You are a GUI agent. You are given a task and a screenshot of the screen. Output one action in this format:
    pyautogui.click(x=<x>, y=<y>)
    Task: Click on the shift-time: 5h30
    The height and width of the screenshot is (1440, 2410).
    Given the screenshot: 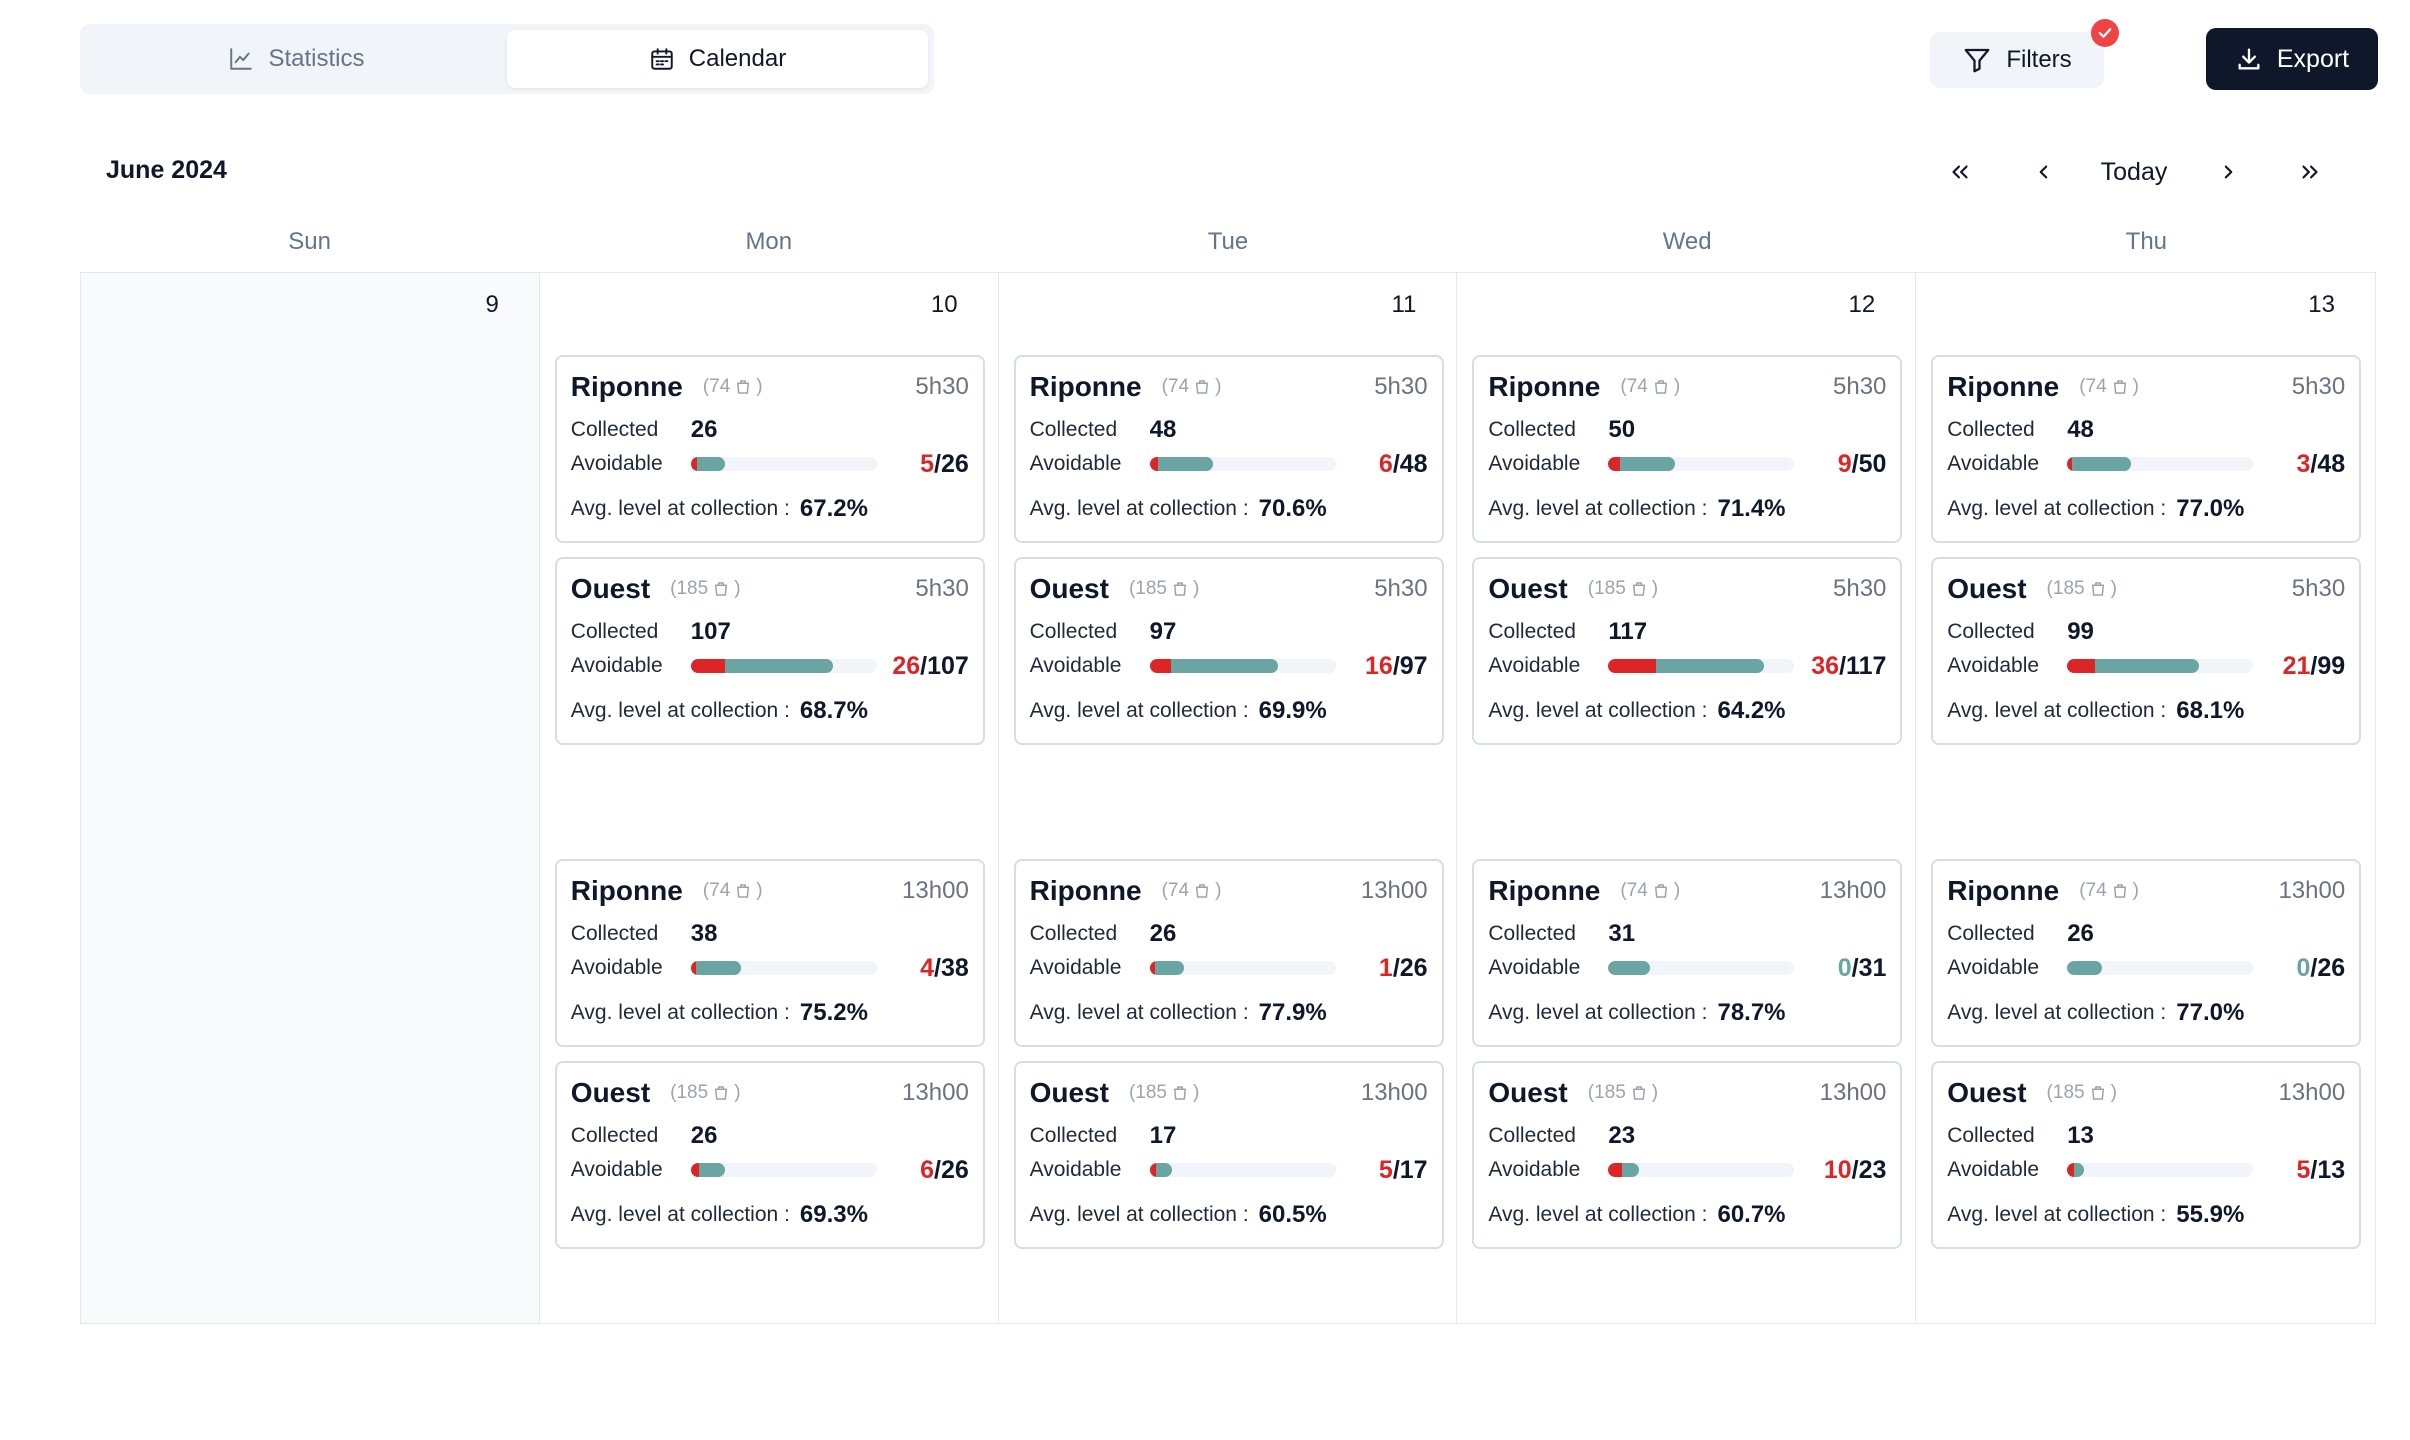 What is the action you would take?
    pyautogui.click(x=1401, y=386)
    